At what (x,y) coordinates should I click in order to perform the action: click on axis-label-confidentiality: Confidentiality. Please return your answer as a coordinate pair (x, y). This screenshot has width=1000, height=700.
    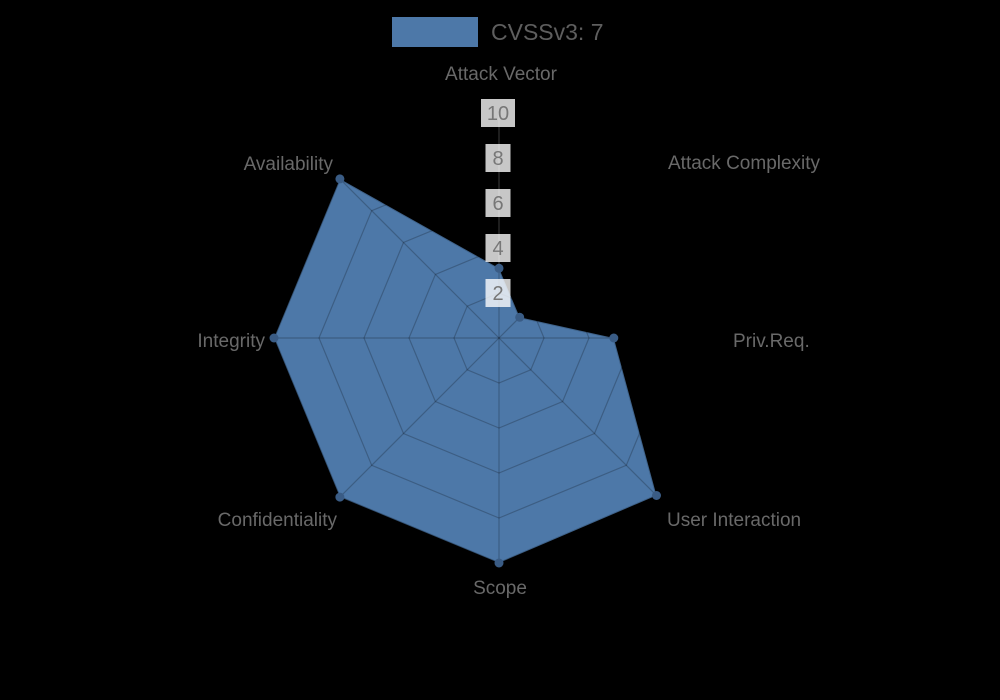
    Looking at the image, I should click on (278, 520).